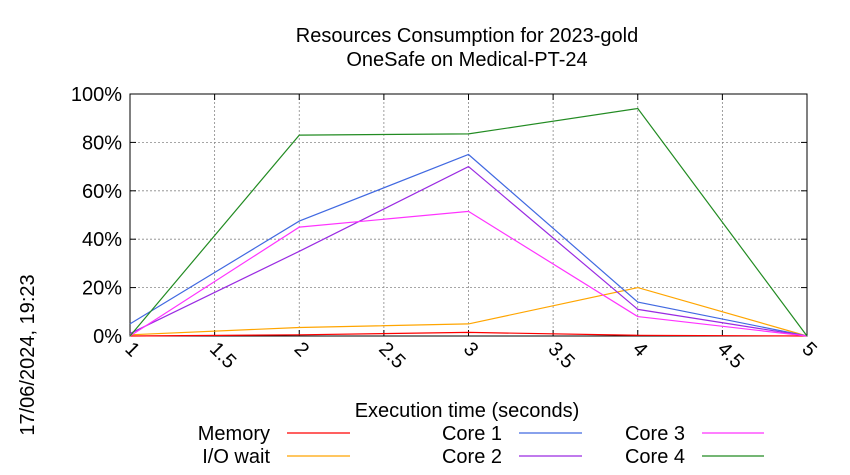 This screenshot has width=850, height=475. What do you see at coordinates (107, 337) in the screenshot?
I see `y-tick-label: 0%` at bounding box center [107, 337].